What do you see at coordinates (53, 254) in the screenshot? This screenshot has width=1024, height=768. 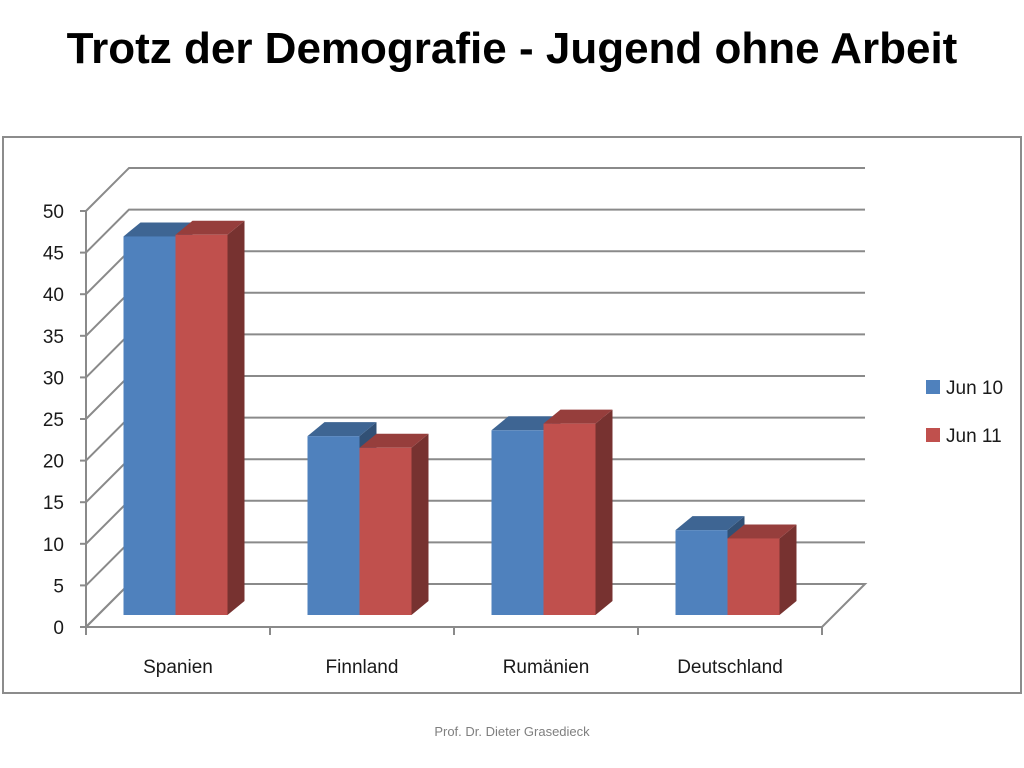 I see `y-tick-label: 45` at bounding box center [53, 254].